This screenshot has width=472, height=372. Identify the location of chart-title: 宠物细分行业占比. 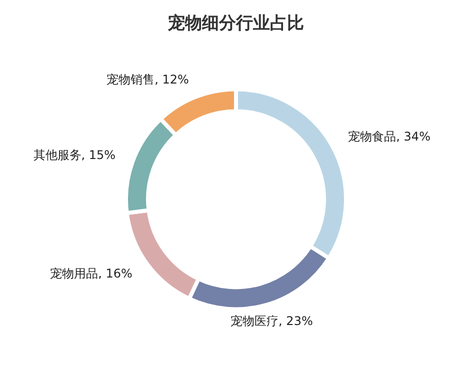
(235, 24).